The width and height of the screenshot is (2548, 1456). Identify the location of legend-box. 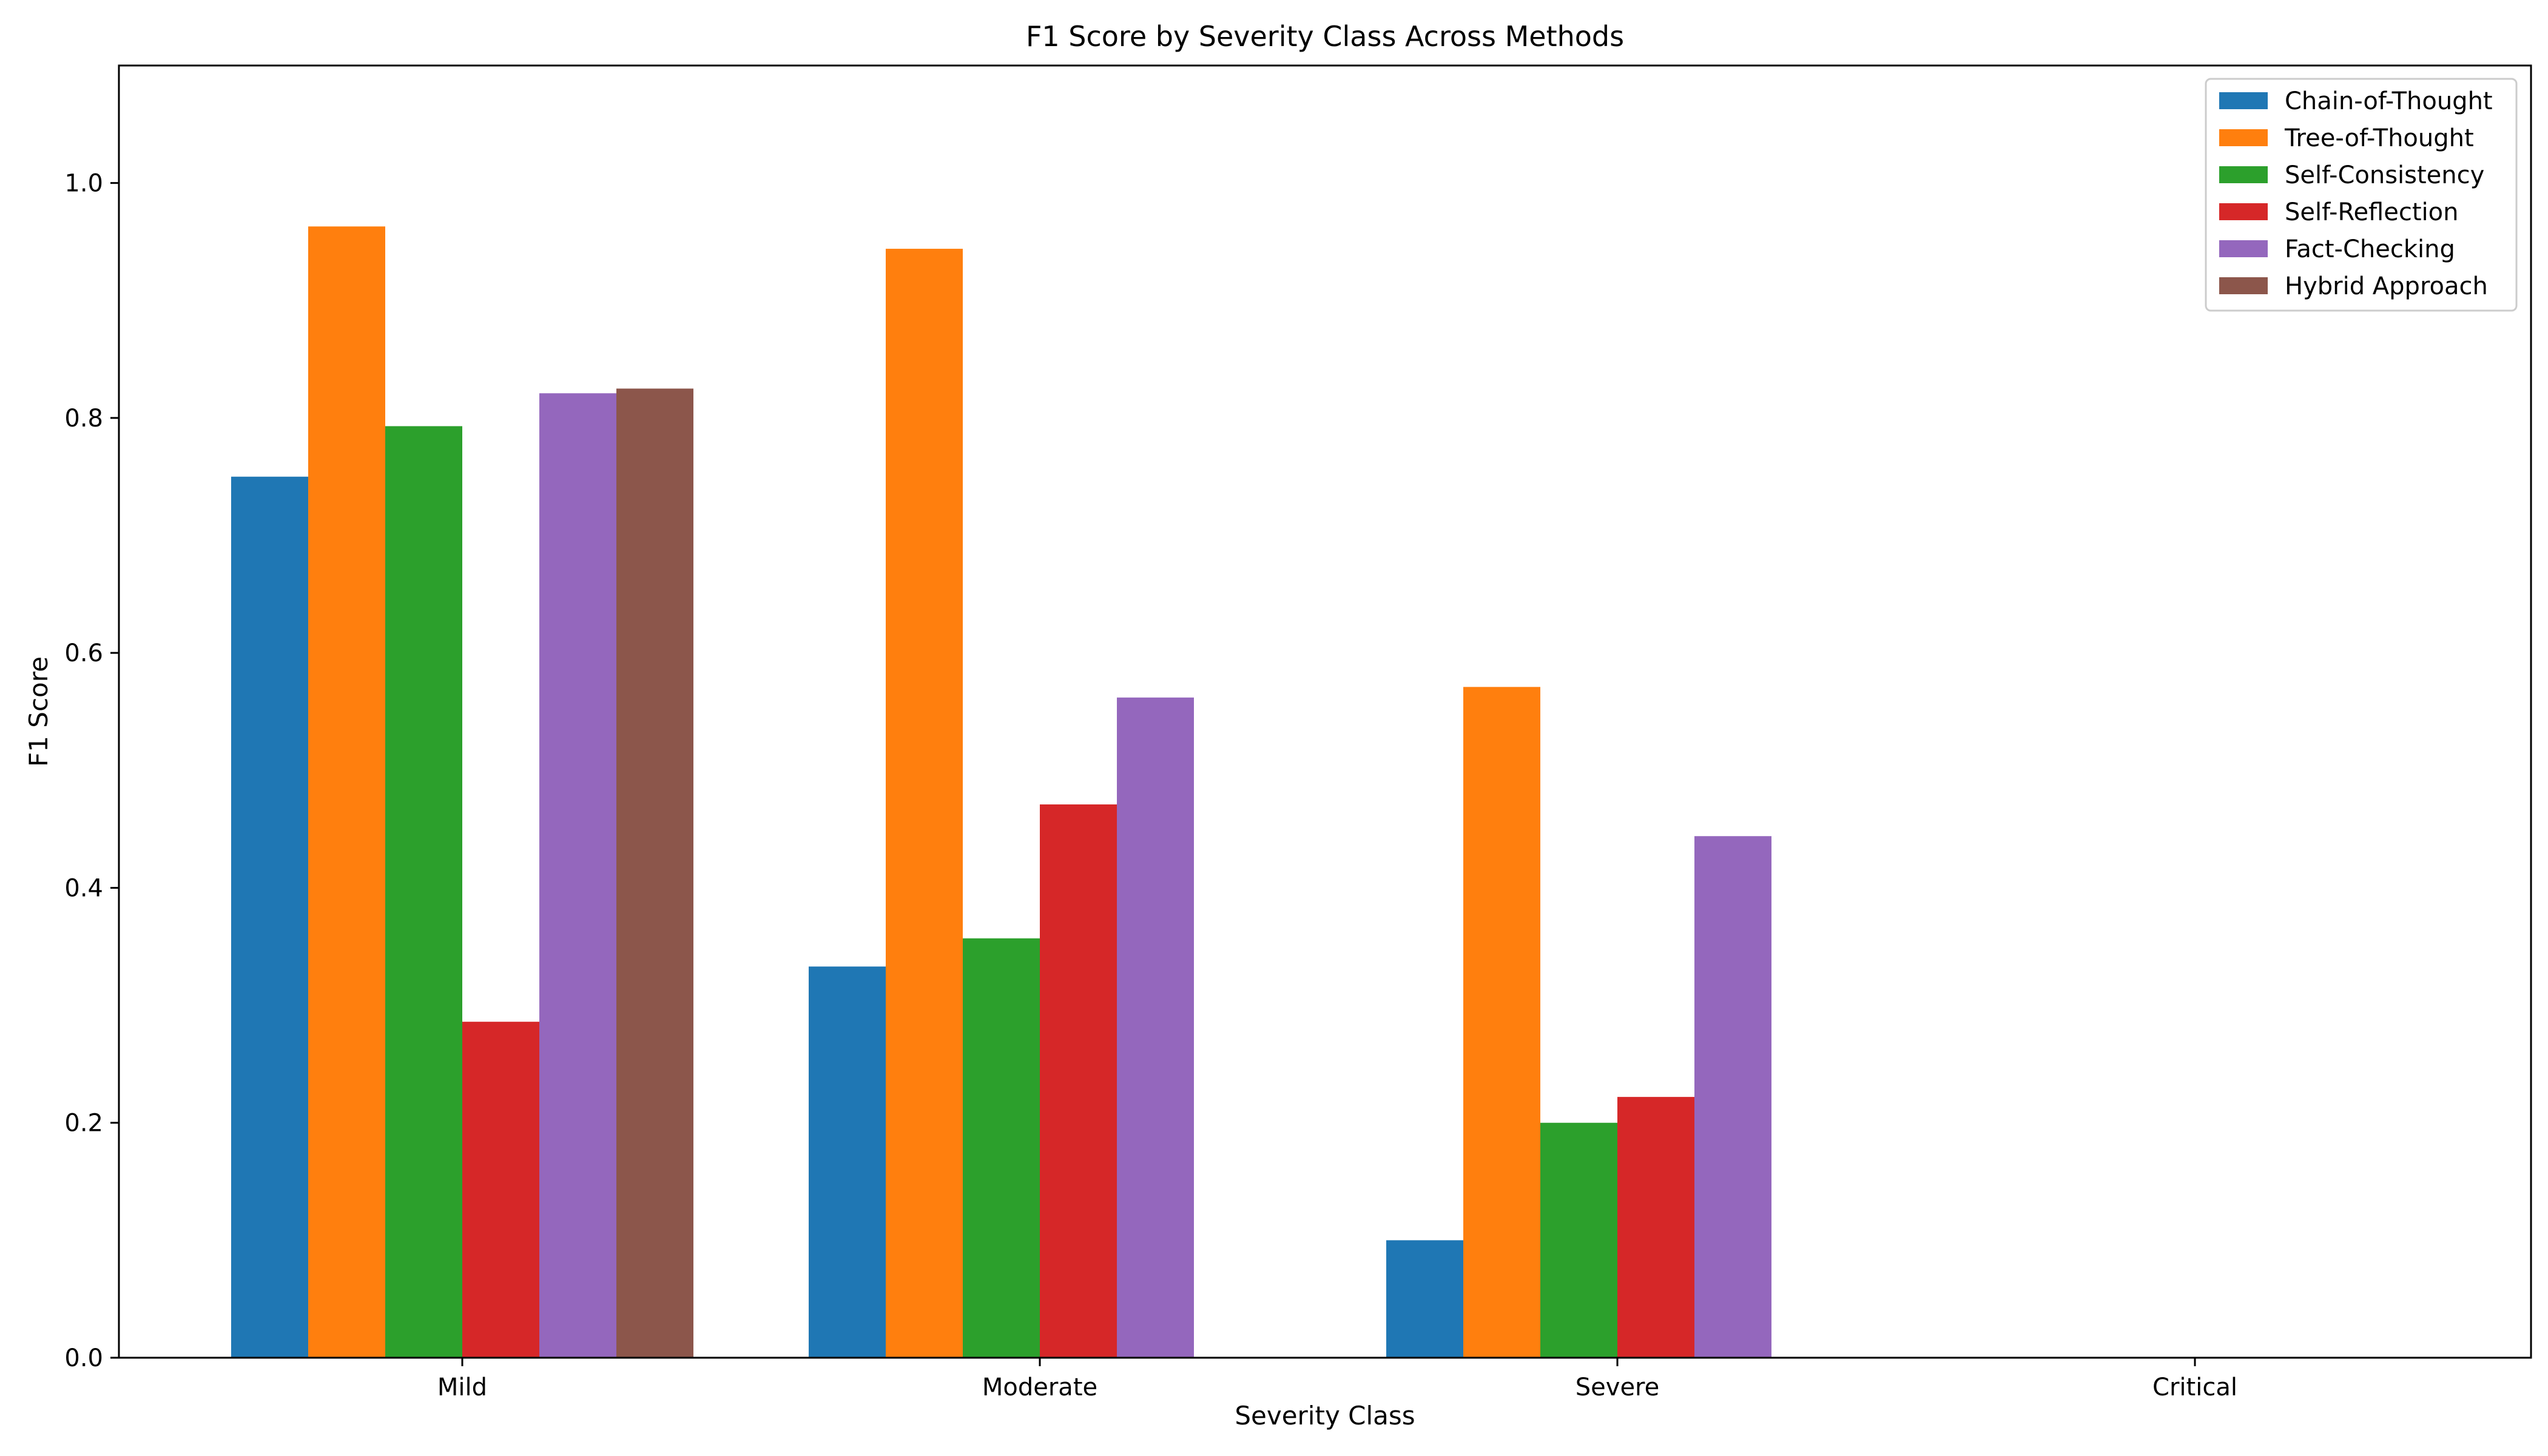
(2361, 195).